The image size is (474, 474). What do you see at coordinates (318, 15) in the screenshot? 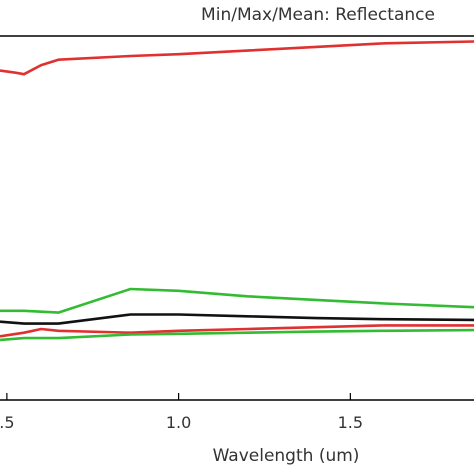
I see `chart-title: Min/Max/Mean: Reflectance` at bounding box center [318, 15].